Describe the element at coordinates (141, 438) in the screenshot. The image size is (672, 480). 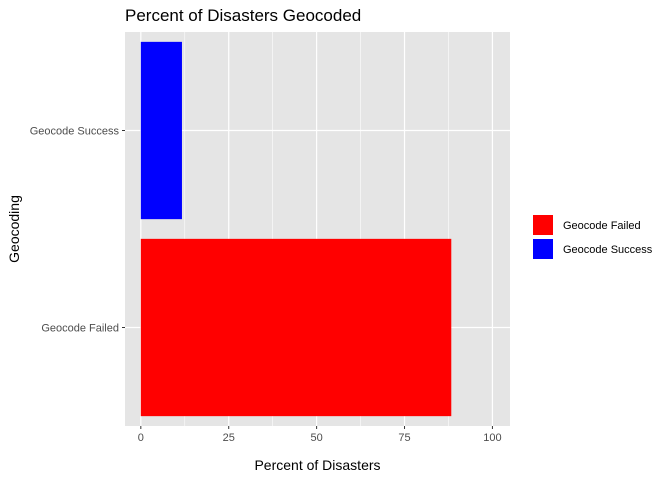
I see `x-tick-label: 0` at that location.